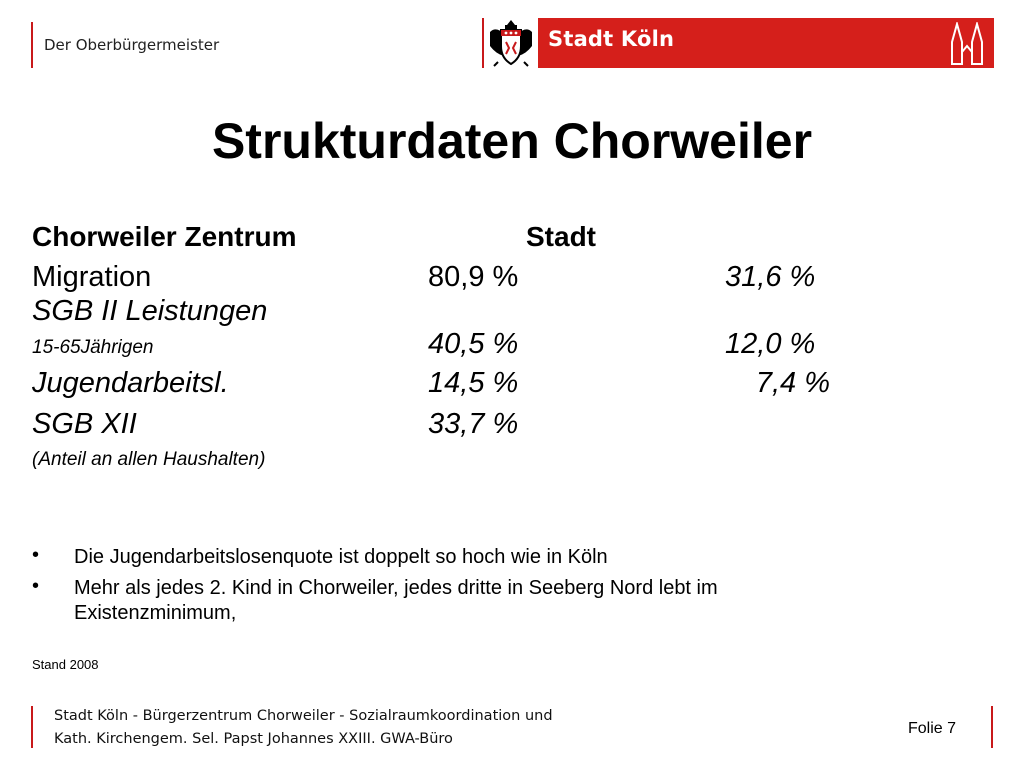 The width and height of the screenshot is (1024, 768). Describe the element at coordinates (473, 383) in the screenshot. I see `value-zentrum-jugendarbeitsl: 14,5 %` at that location.